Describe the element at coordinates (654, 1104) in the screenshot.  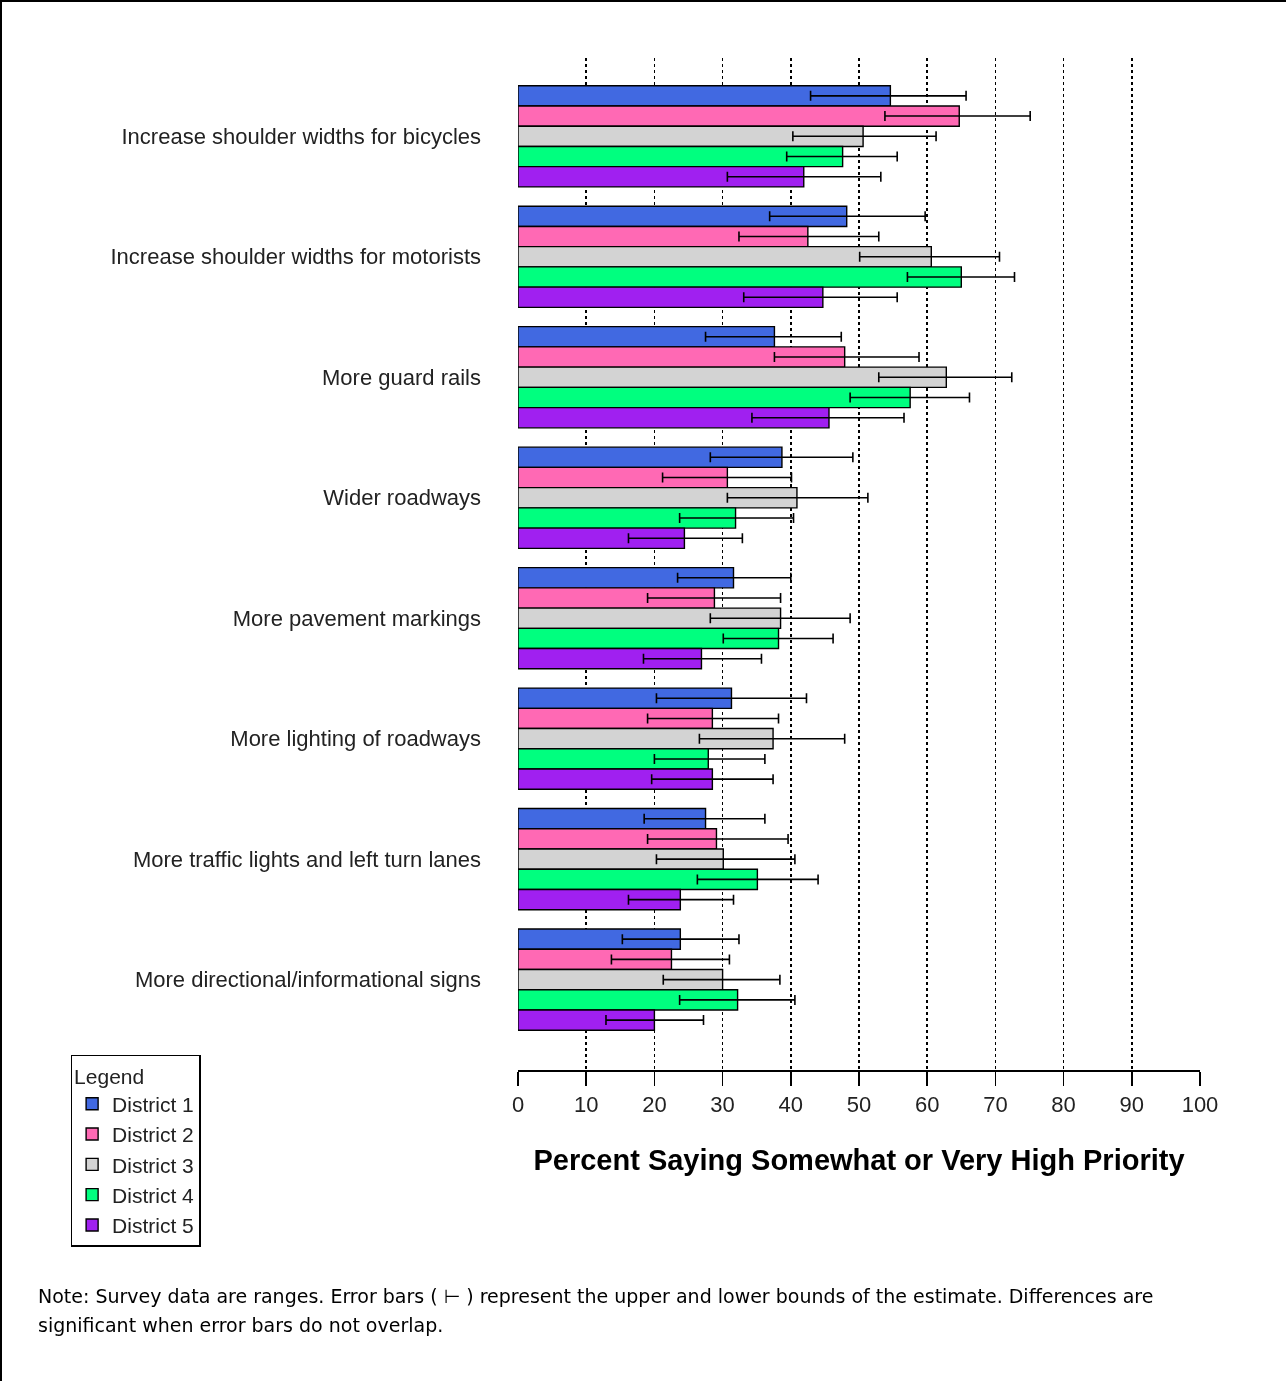
I see `x-tick-label: 20` at that location.